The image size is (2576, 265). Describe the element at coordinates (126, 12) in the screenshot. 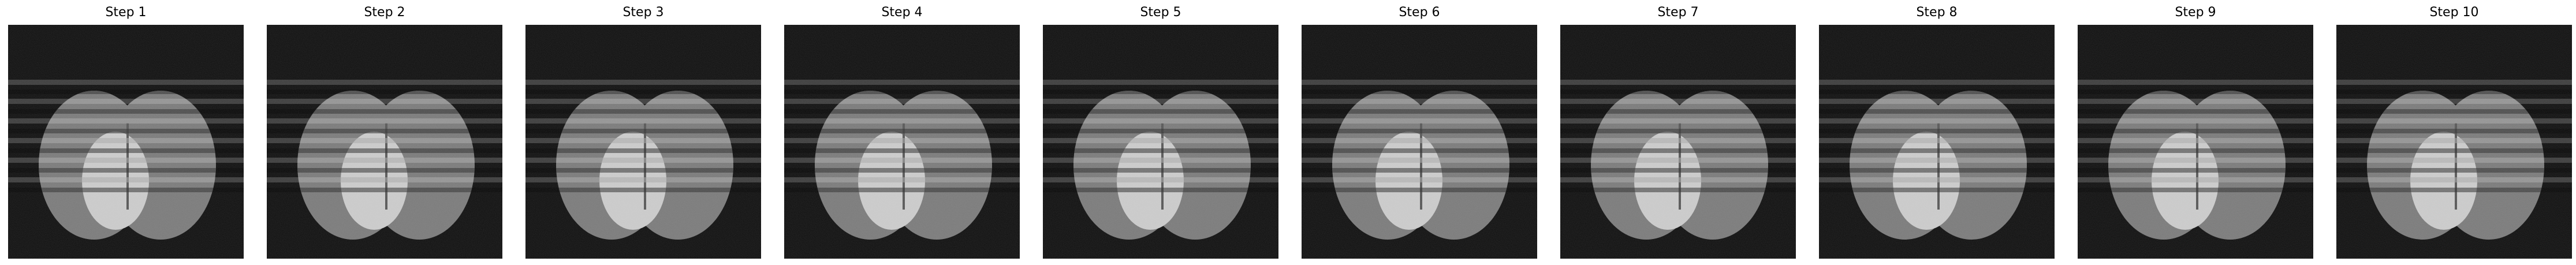

I see `panel-title: Step 1` at that location.